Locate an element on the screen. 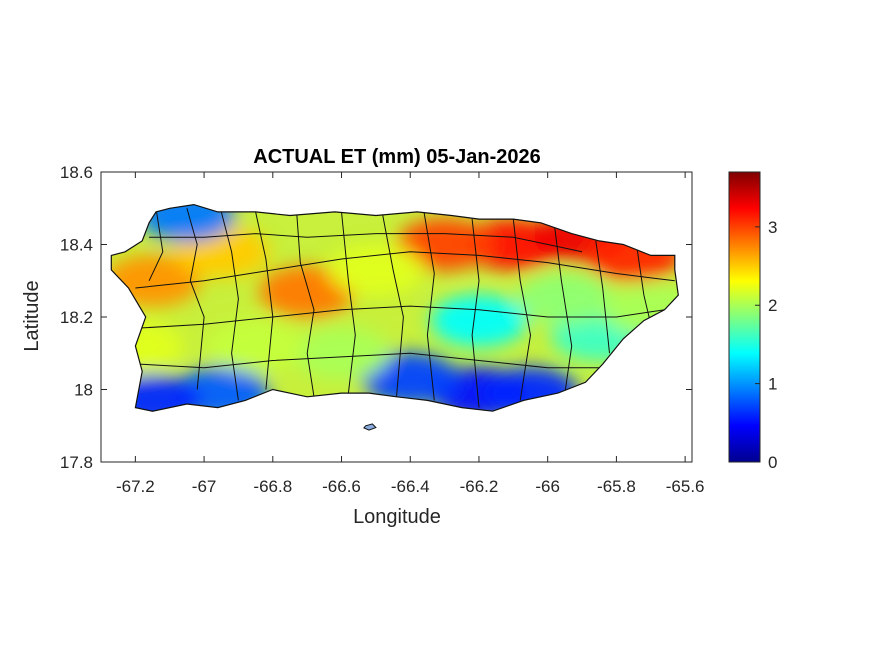 The image size is (875, 656). x-tick-label: -66.2 is located at coordinates (479, 486).